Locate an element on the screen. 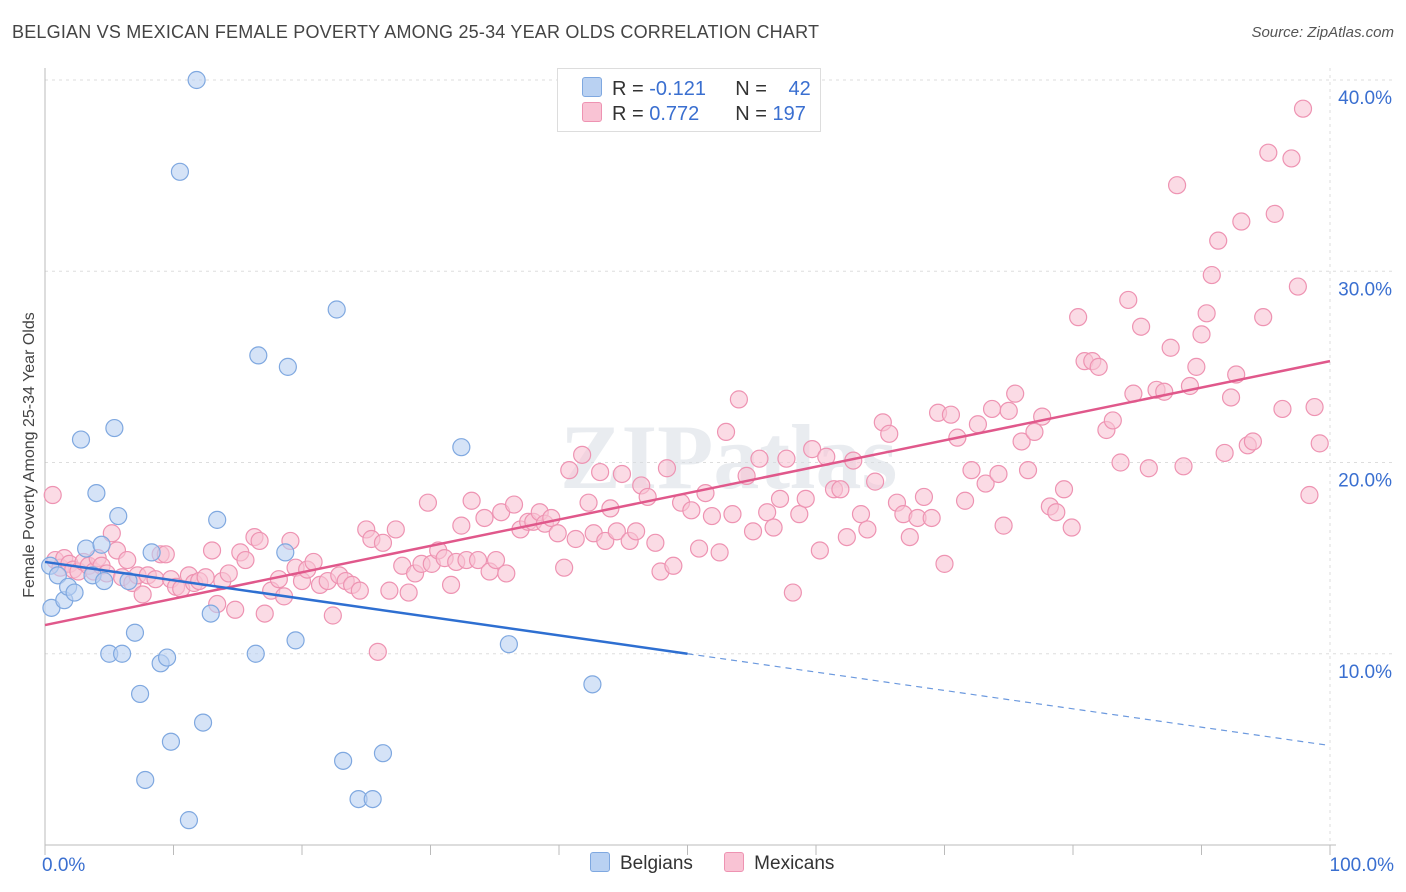 This screenshot has width=1406, height=892. legend-label-mexicans: Mexicans is located at coordinates (794, 863).